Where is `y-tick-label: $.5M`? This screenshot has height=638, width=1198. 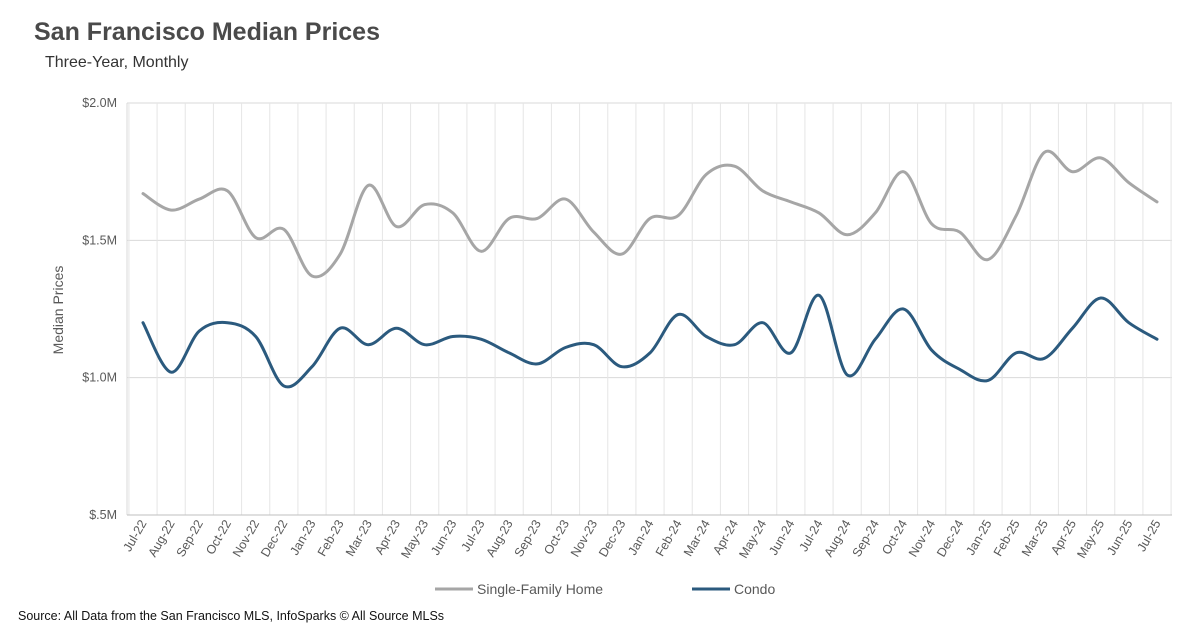
y-tick-label: $.5M is located at coordinates (103, 515).